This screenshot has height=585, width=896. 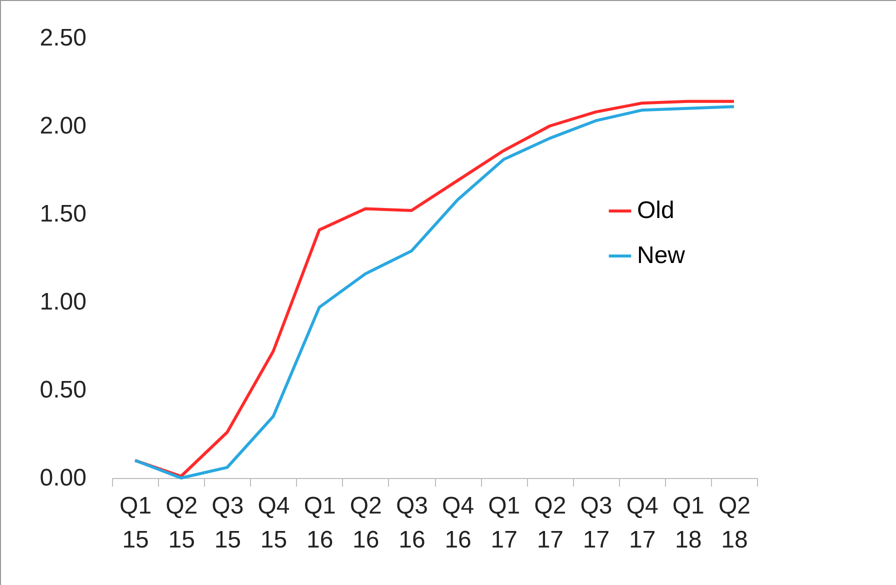 What do you see at coordinates (412, 523) in the screenshot?
I see `x-tick-label: Q3 16` at bounding box center [412, 523].